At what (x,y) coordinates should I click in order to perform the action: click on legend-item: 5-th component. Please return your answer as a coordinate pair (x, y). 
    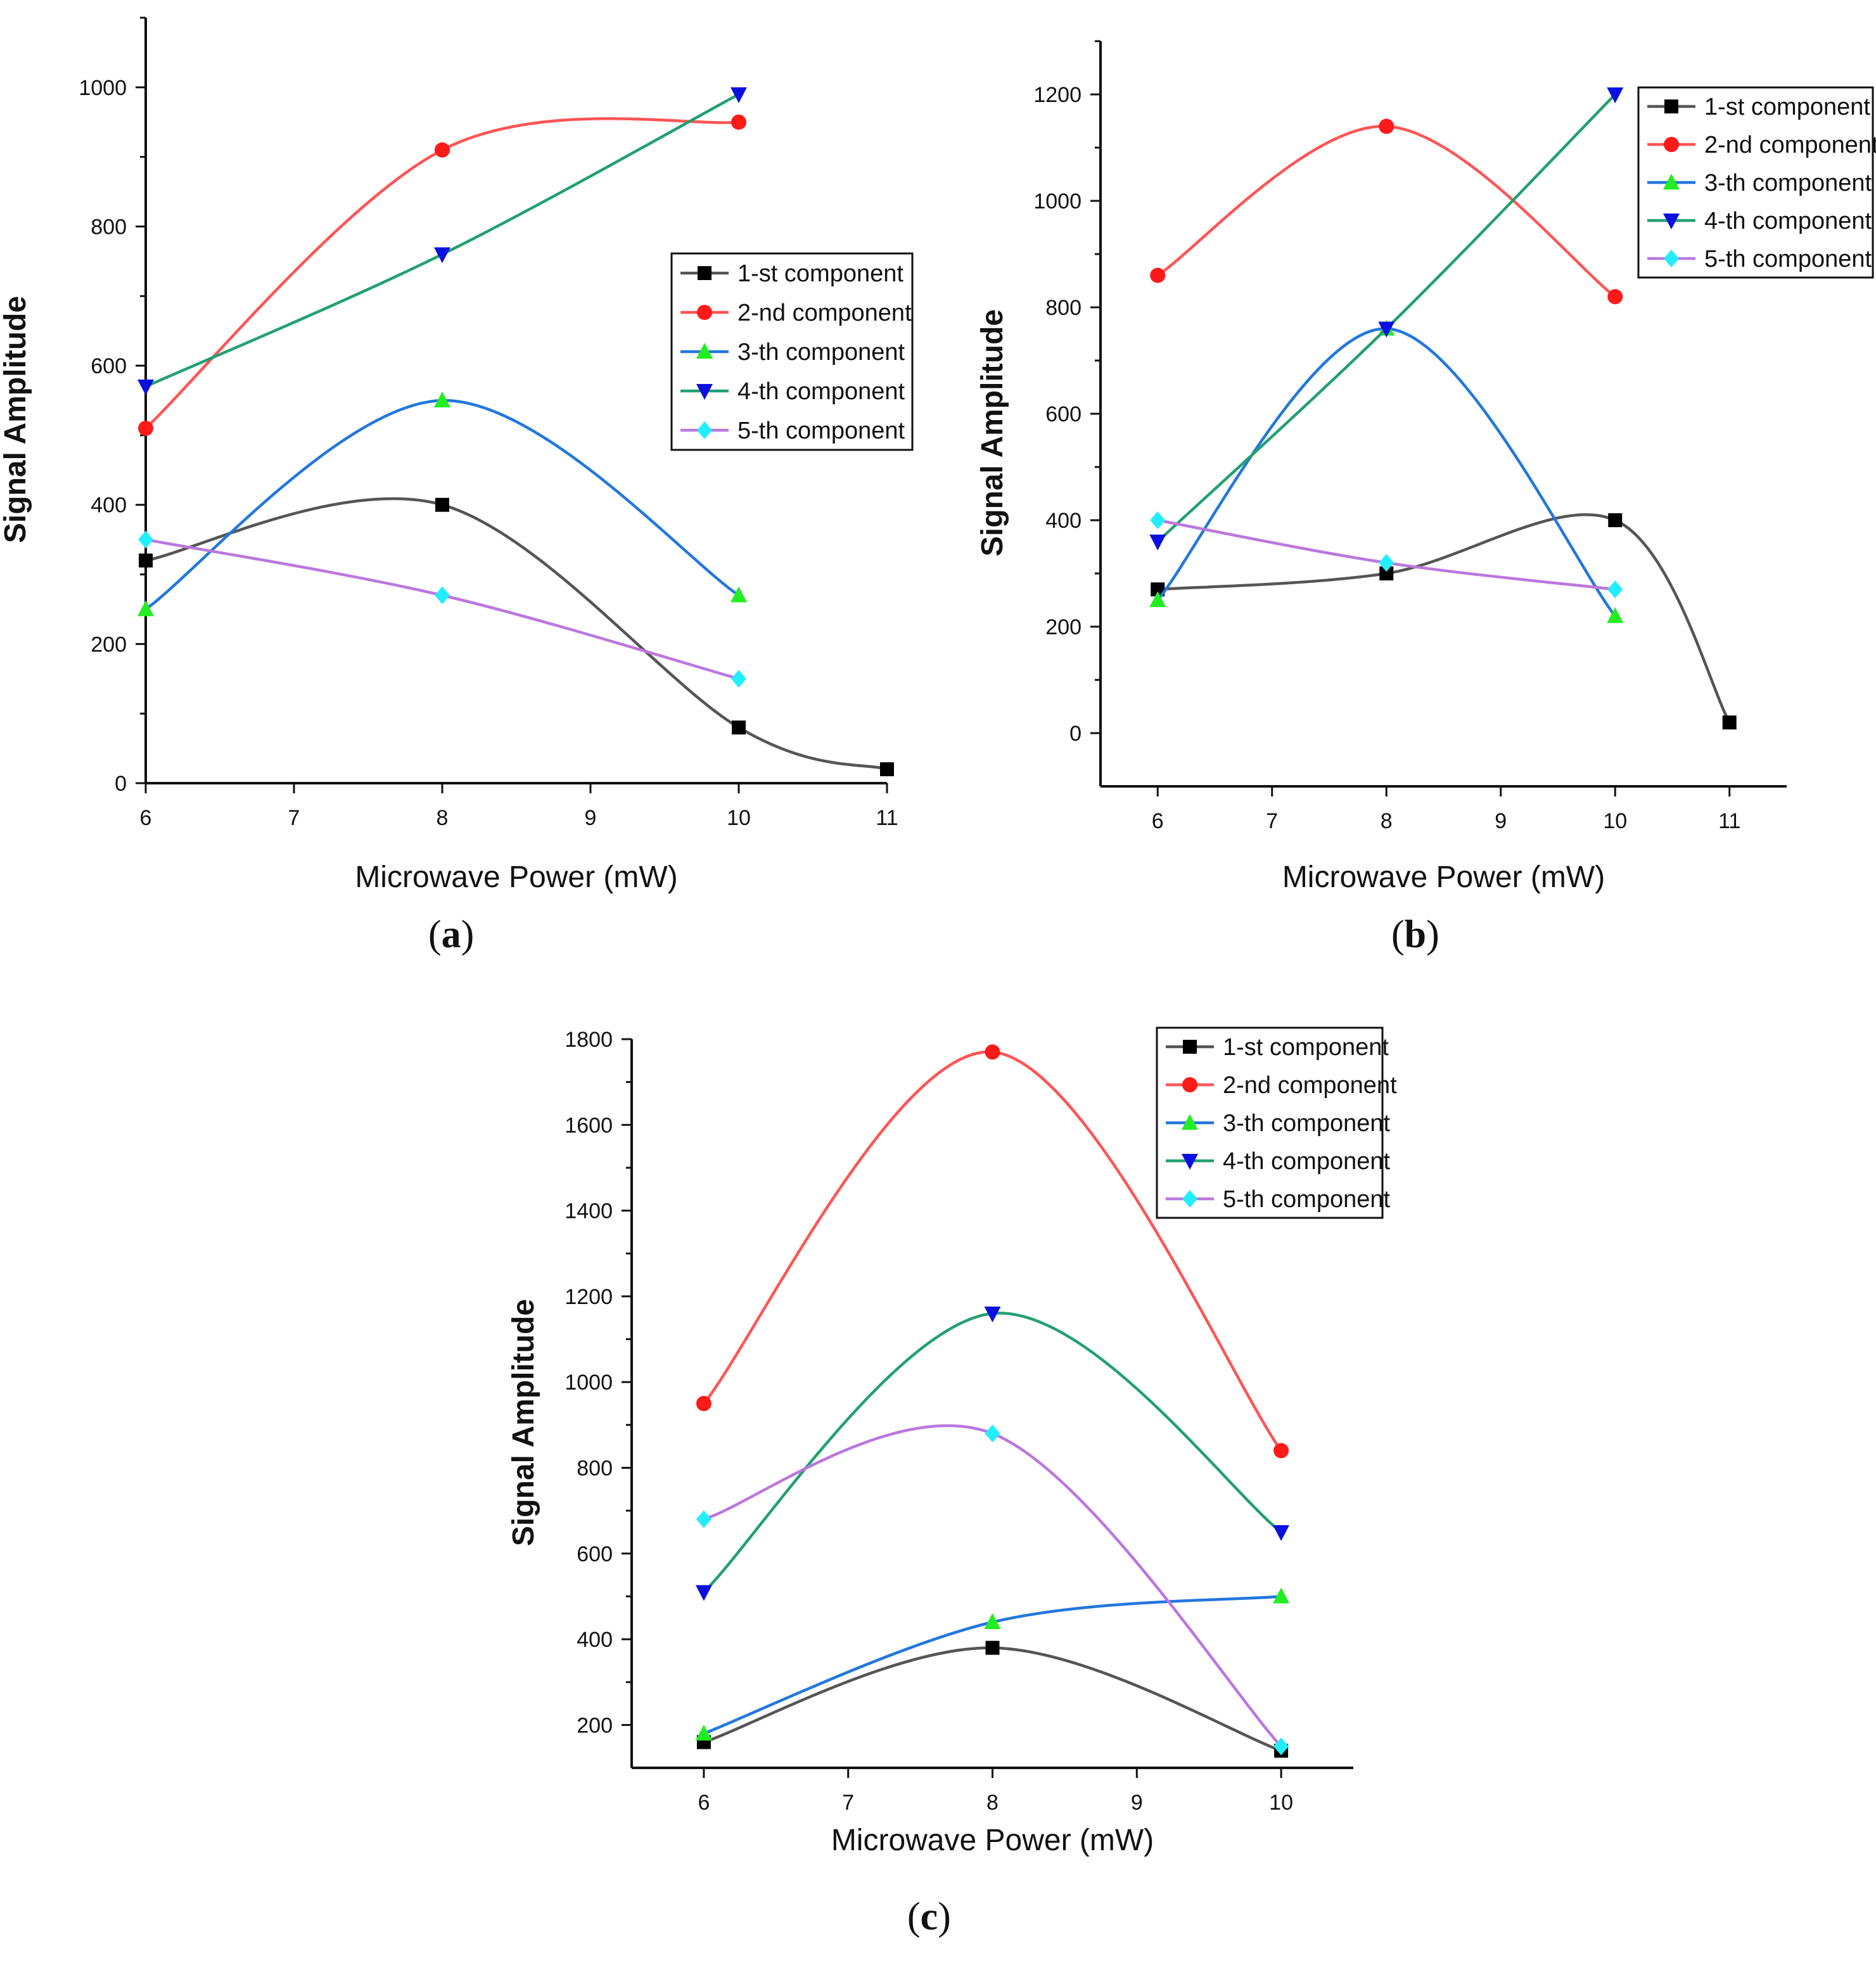
    Looking at the image, I should click on (793, 431).